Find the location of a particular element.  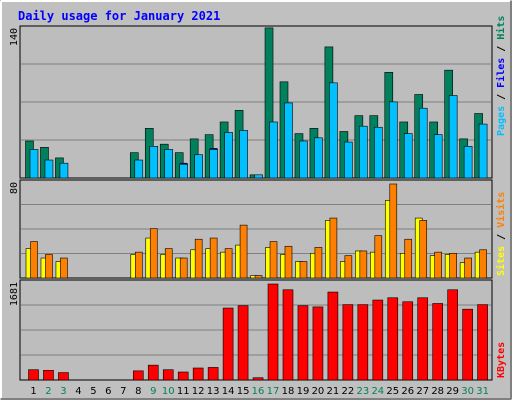

legend: Sites / Visits is located at coordinates (501, 234).